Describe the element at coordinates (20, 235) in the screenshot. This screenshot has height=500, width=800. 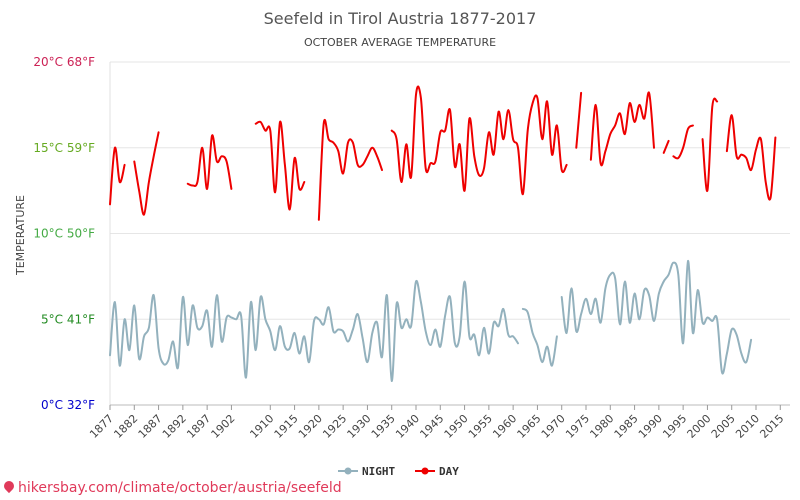
I see `y-axis-label: TEMPERATURE` at that location.